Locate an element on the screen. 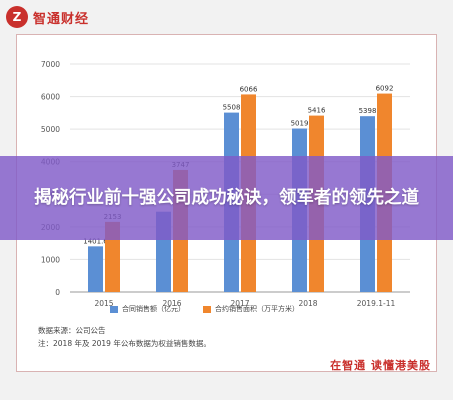 The height and width of the screenshot is (400, 453). y-tick-label: 6000 is located at coordinates (50, 97).